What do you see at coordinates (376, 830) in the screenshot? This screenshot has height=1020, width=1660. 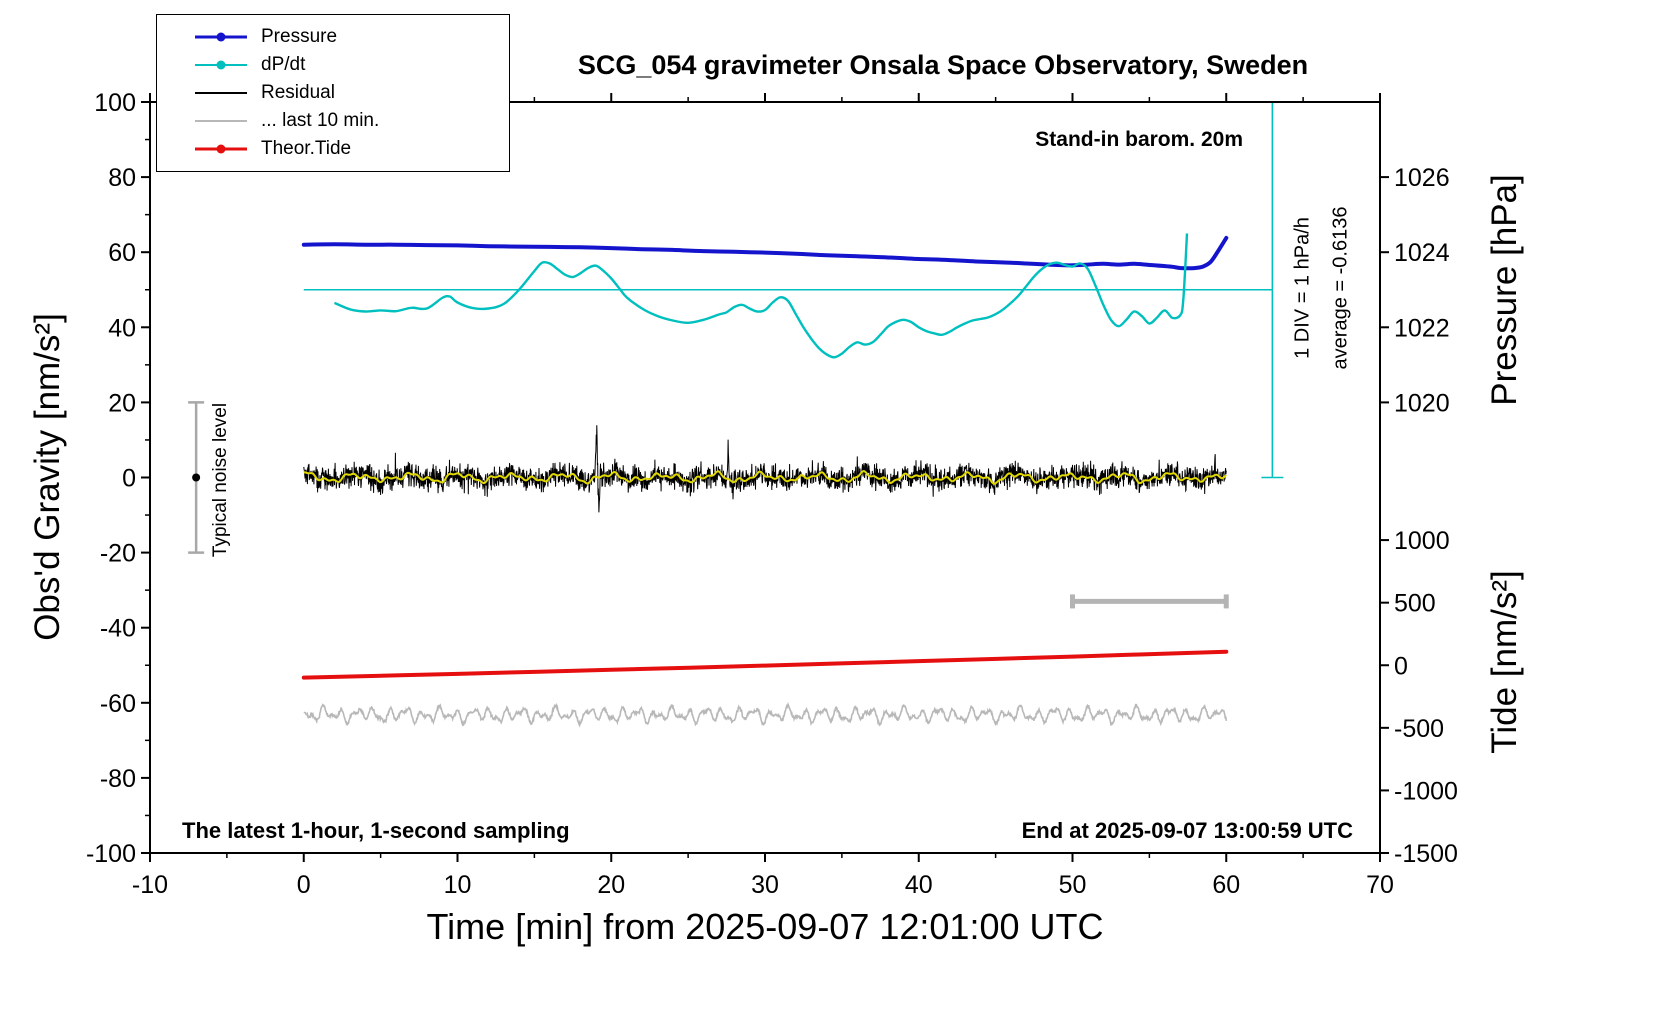 I see `sampling-annotation: The latest 1-hour, 1-second sampling` at bounding box center [376, 830].